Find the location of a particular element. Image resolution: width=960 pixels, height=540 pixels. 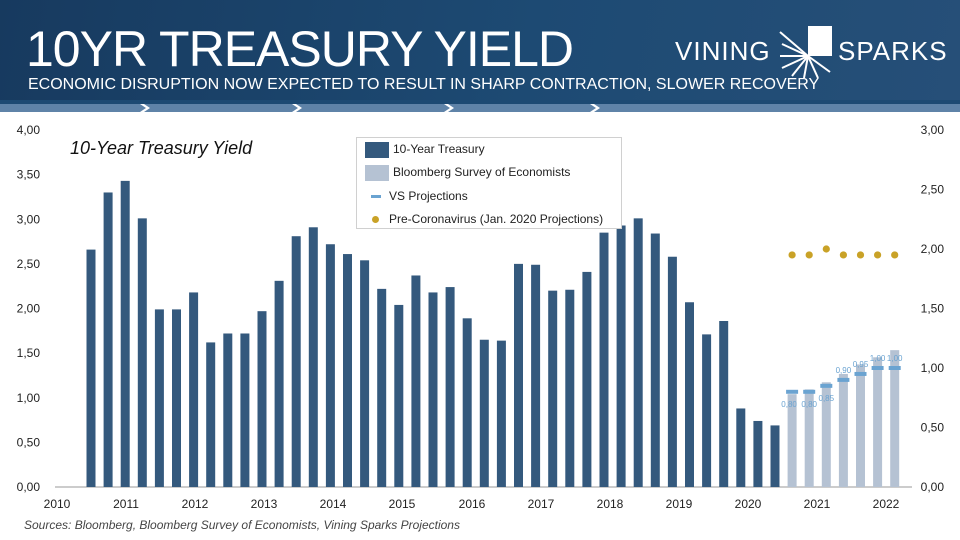

y-right-tick-label: 2,00 is located at coordinates (933, 249).